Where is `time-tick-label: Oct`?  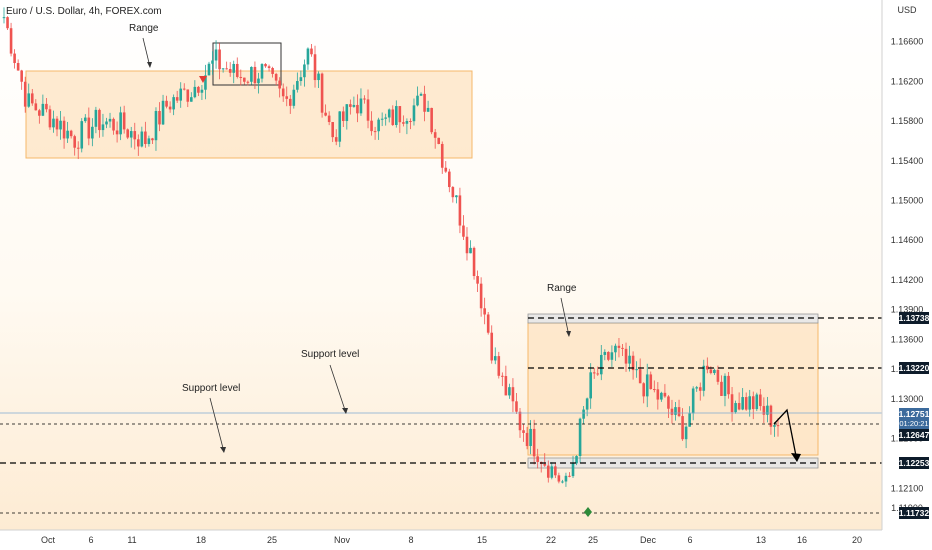 time-tick-label: Oct is located at coordinates (48, 540).